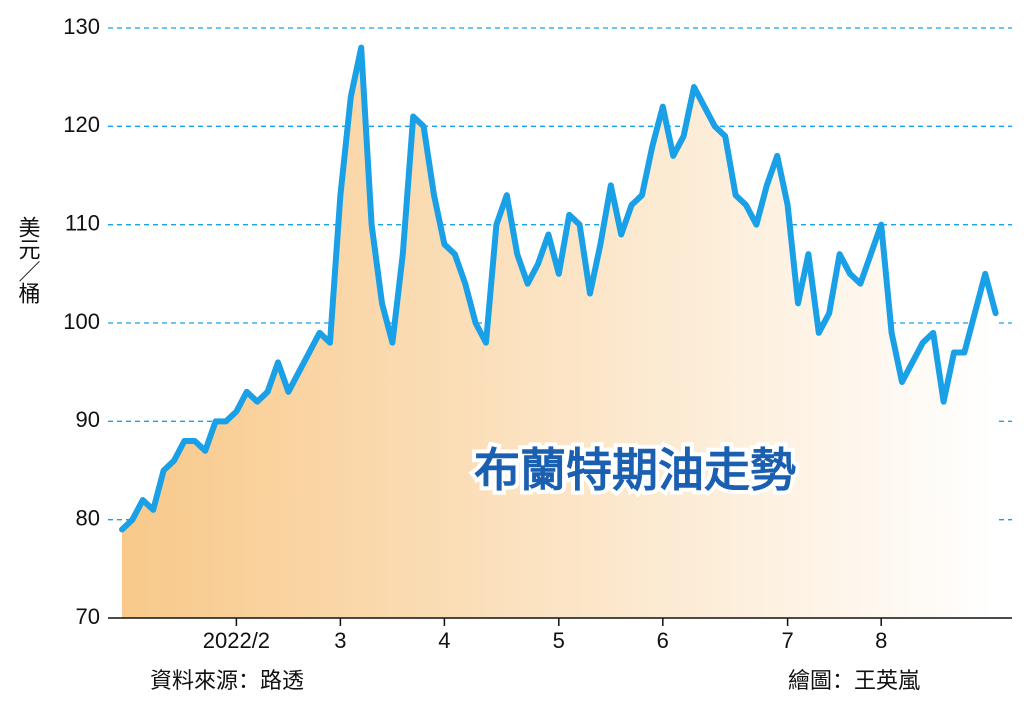 The width and height of the screenshot is (1024, 704). What do you see at coordinates (663, 640) in the screenshot?
I see `x-tick-label: 6` at bounding box center [663, 640].